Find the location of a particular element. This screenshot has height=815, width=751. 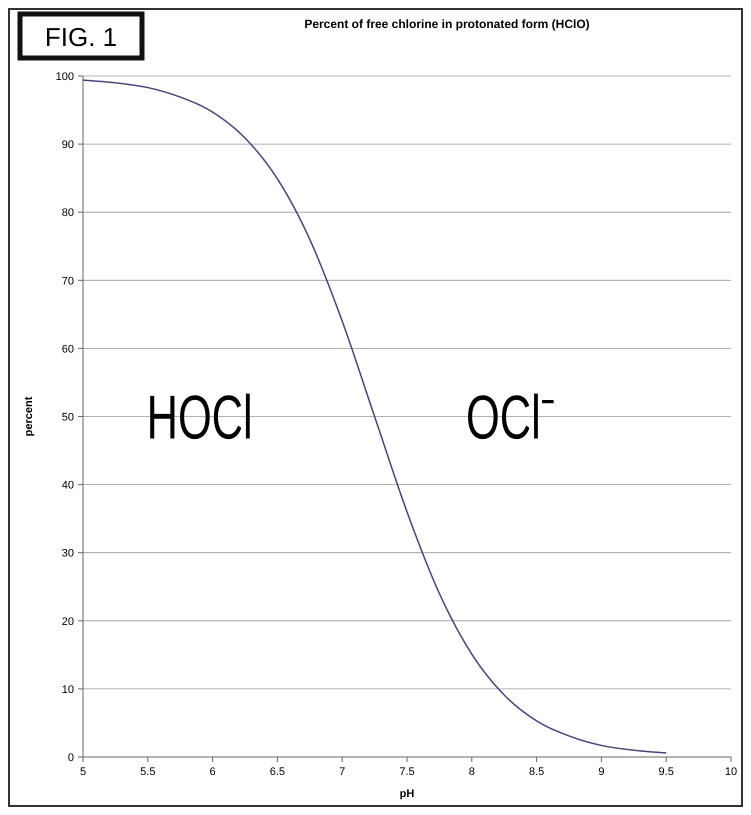

x-axis-title: pH is located at coordinates (407, 794).